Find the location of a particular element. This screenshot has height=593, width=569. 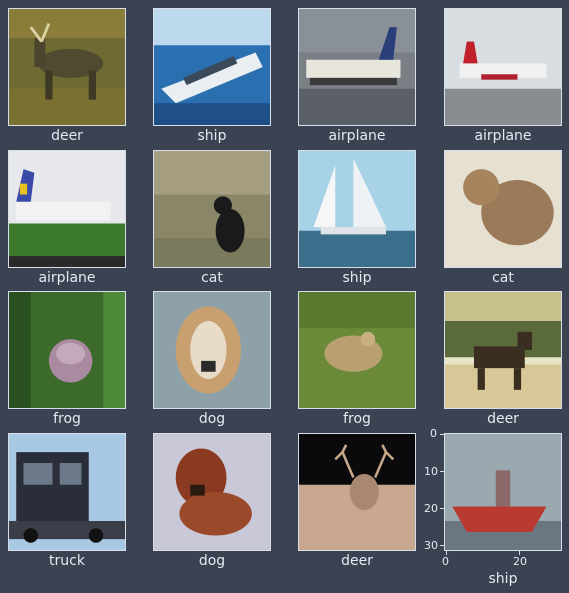

x-tick-label: 20 is located at coordinates (520, 561).